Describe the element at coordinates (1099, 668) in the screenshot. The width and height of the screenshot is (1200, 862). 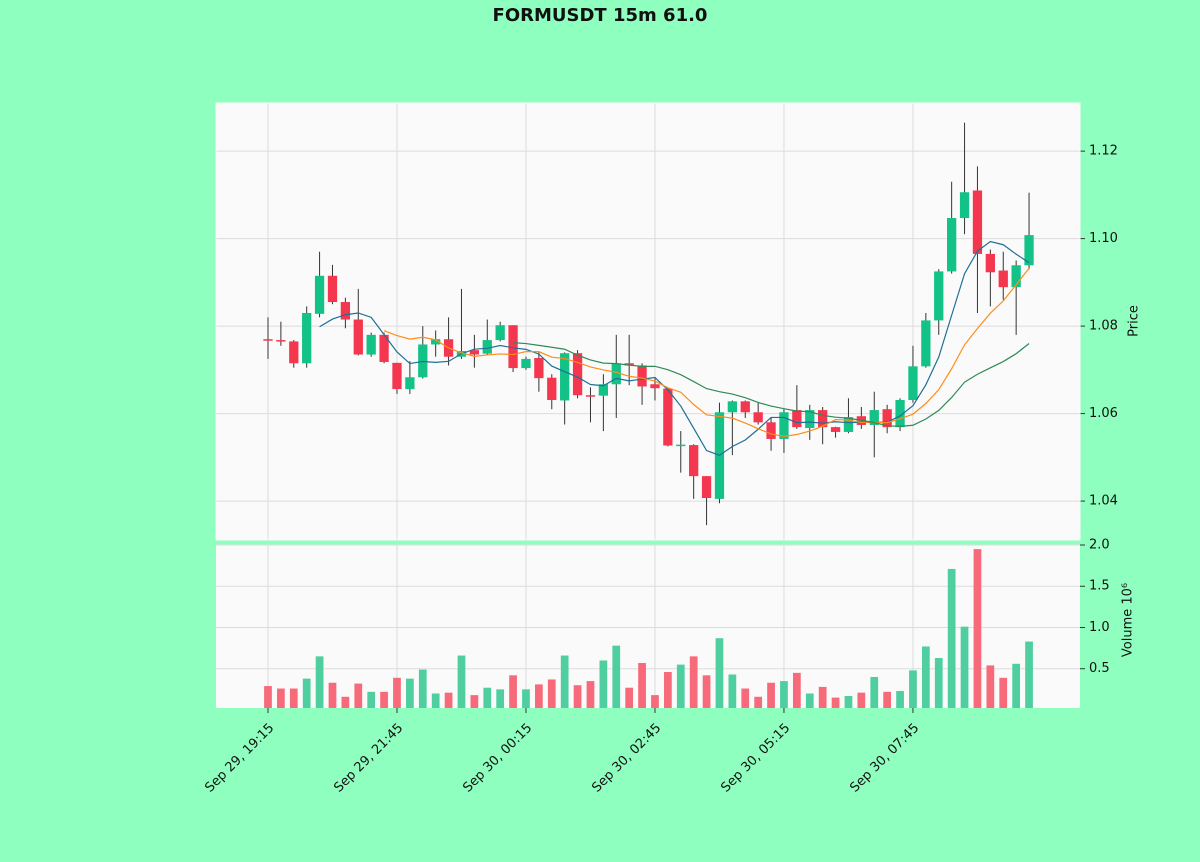
I see `y-tick-label: 0.5` at that location.